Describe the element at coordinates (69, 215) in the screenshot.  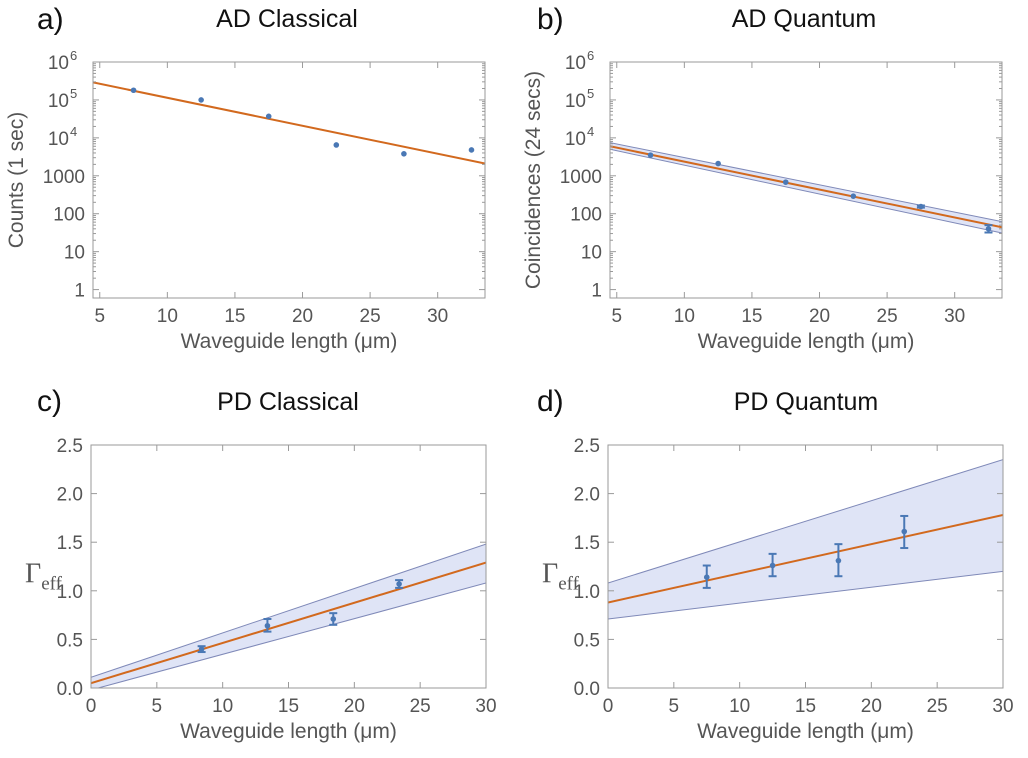
I see `y-tick-label: 100` at that location.